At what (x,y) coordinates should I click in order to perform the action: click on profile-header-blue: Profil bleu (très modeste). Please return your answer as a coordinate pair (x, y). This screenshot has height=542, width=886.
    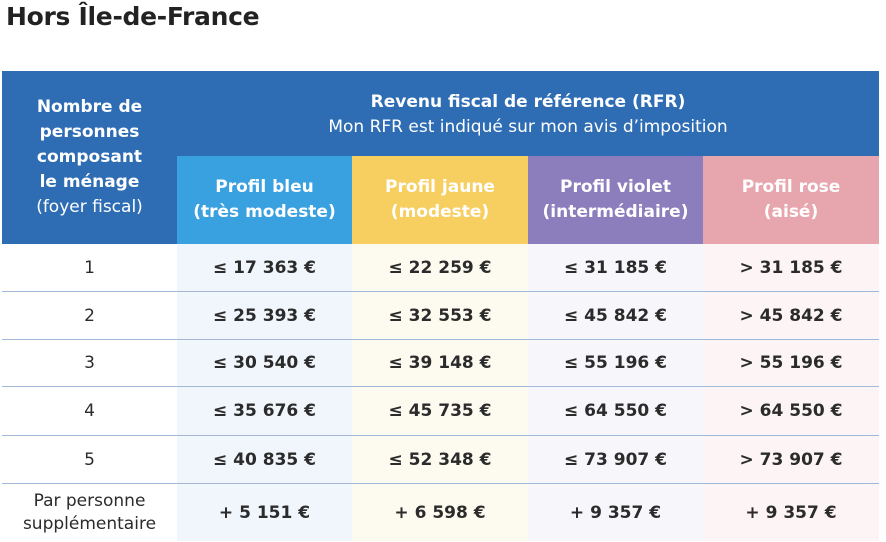
    Looking at the image, I should click on (264, 200).